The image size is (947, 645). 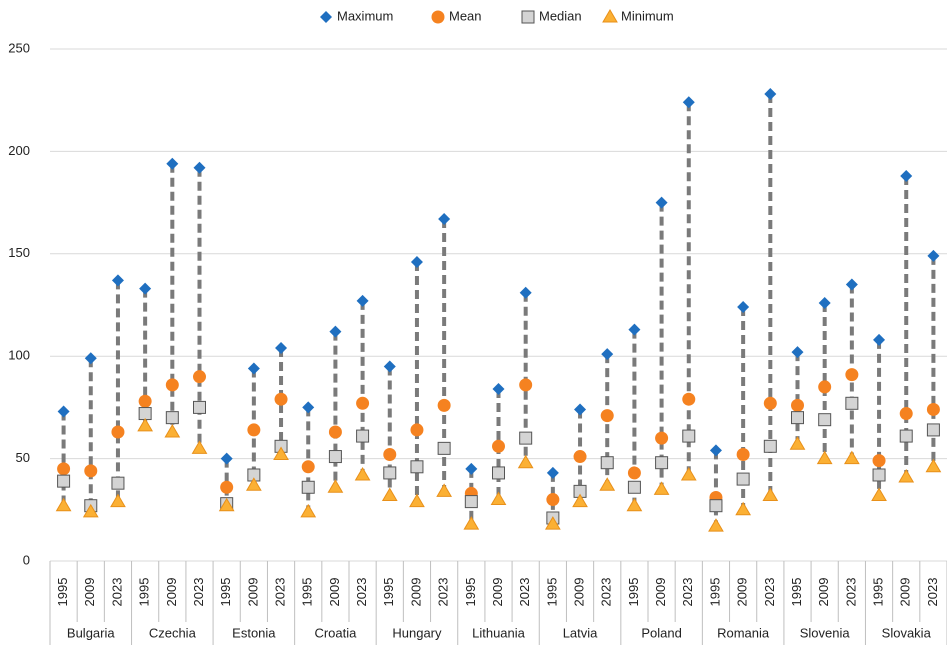 I want to click on legend-label: Minimum, so click(x=647, y=15).